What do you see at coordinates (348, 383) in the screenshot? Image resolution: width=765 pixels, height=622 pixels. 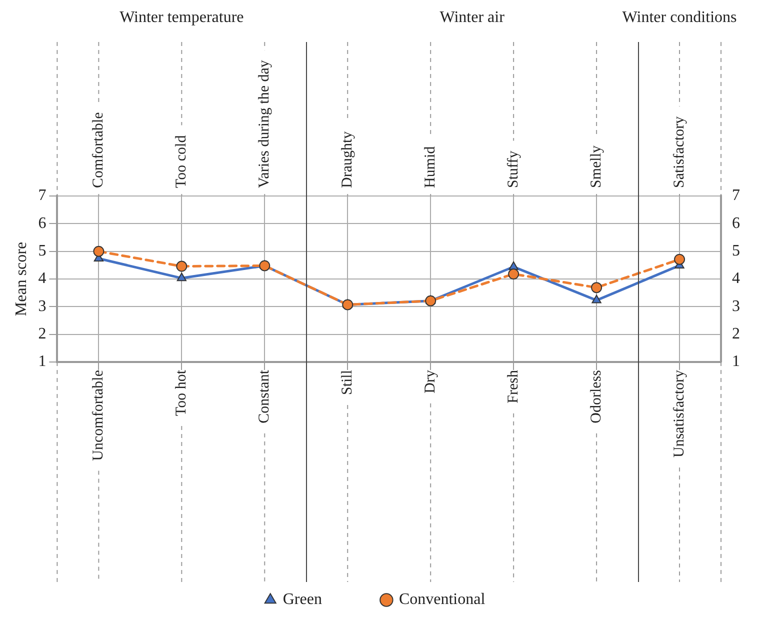 I see `x-tick-label: Still` at bounding box center [348, 383].